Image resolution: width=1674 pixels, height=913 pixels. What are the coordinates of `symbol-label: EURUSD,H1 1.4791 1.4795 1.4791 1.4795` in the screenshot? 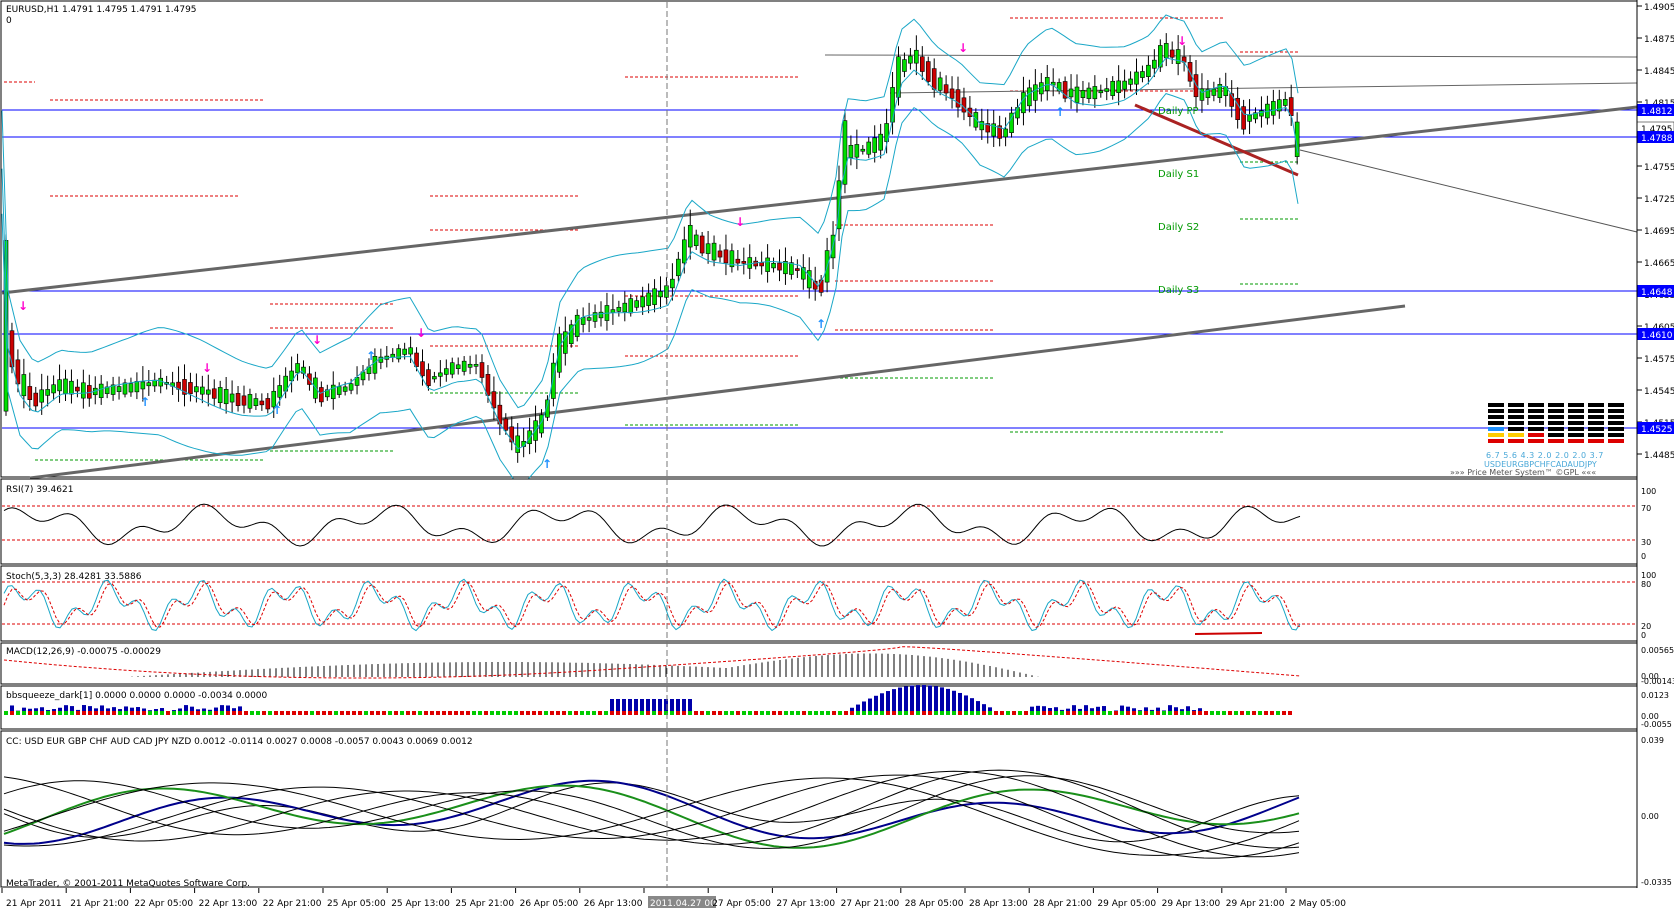 It's located at (101, 10).